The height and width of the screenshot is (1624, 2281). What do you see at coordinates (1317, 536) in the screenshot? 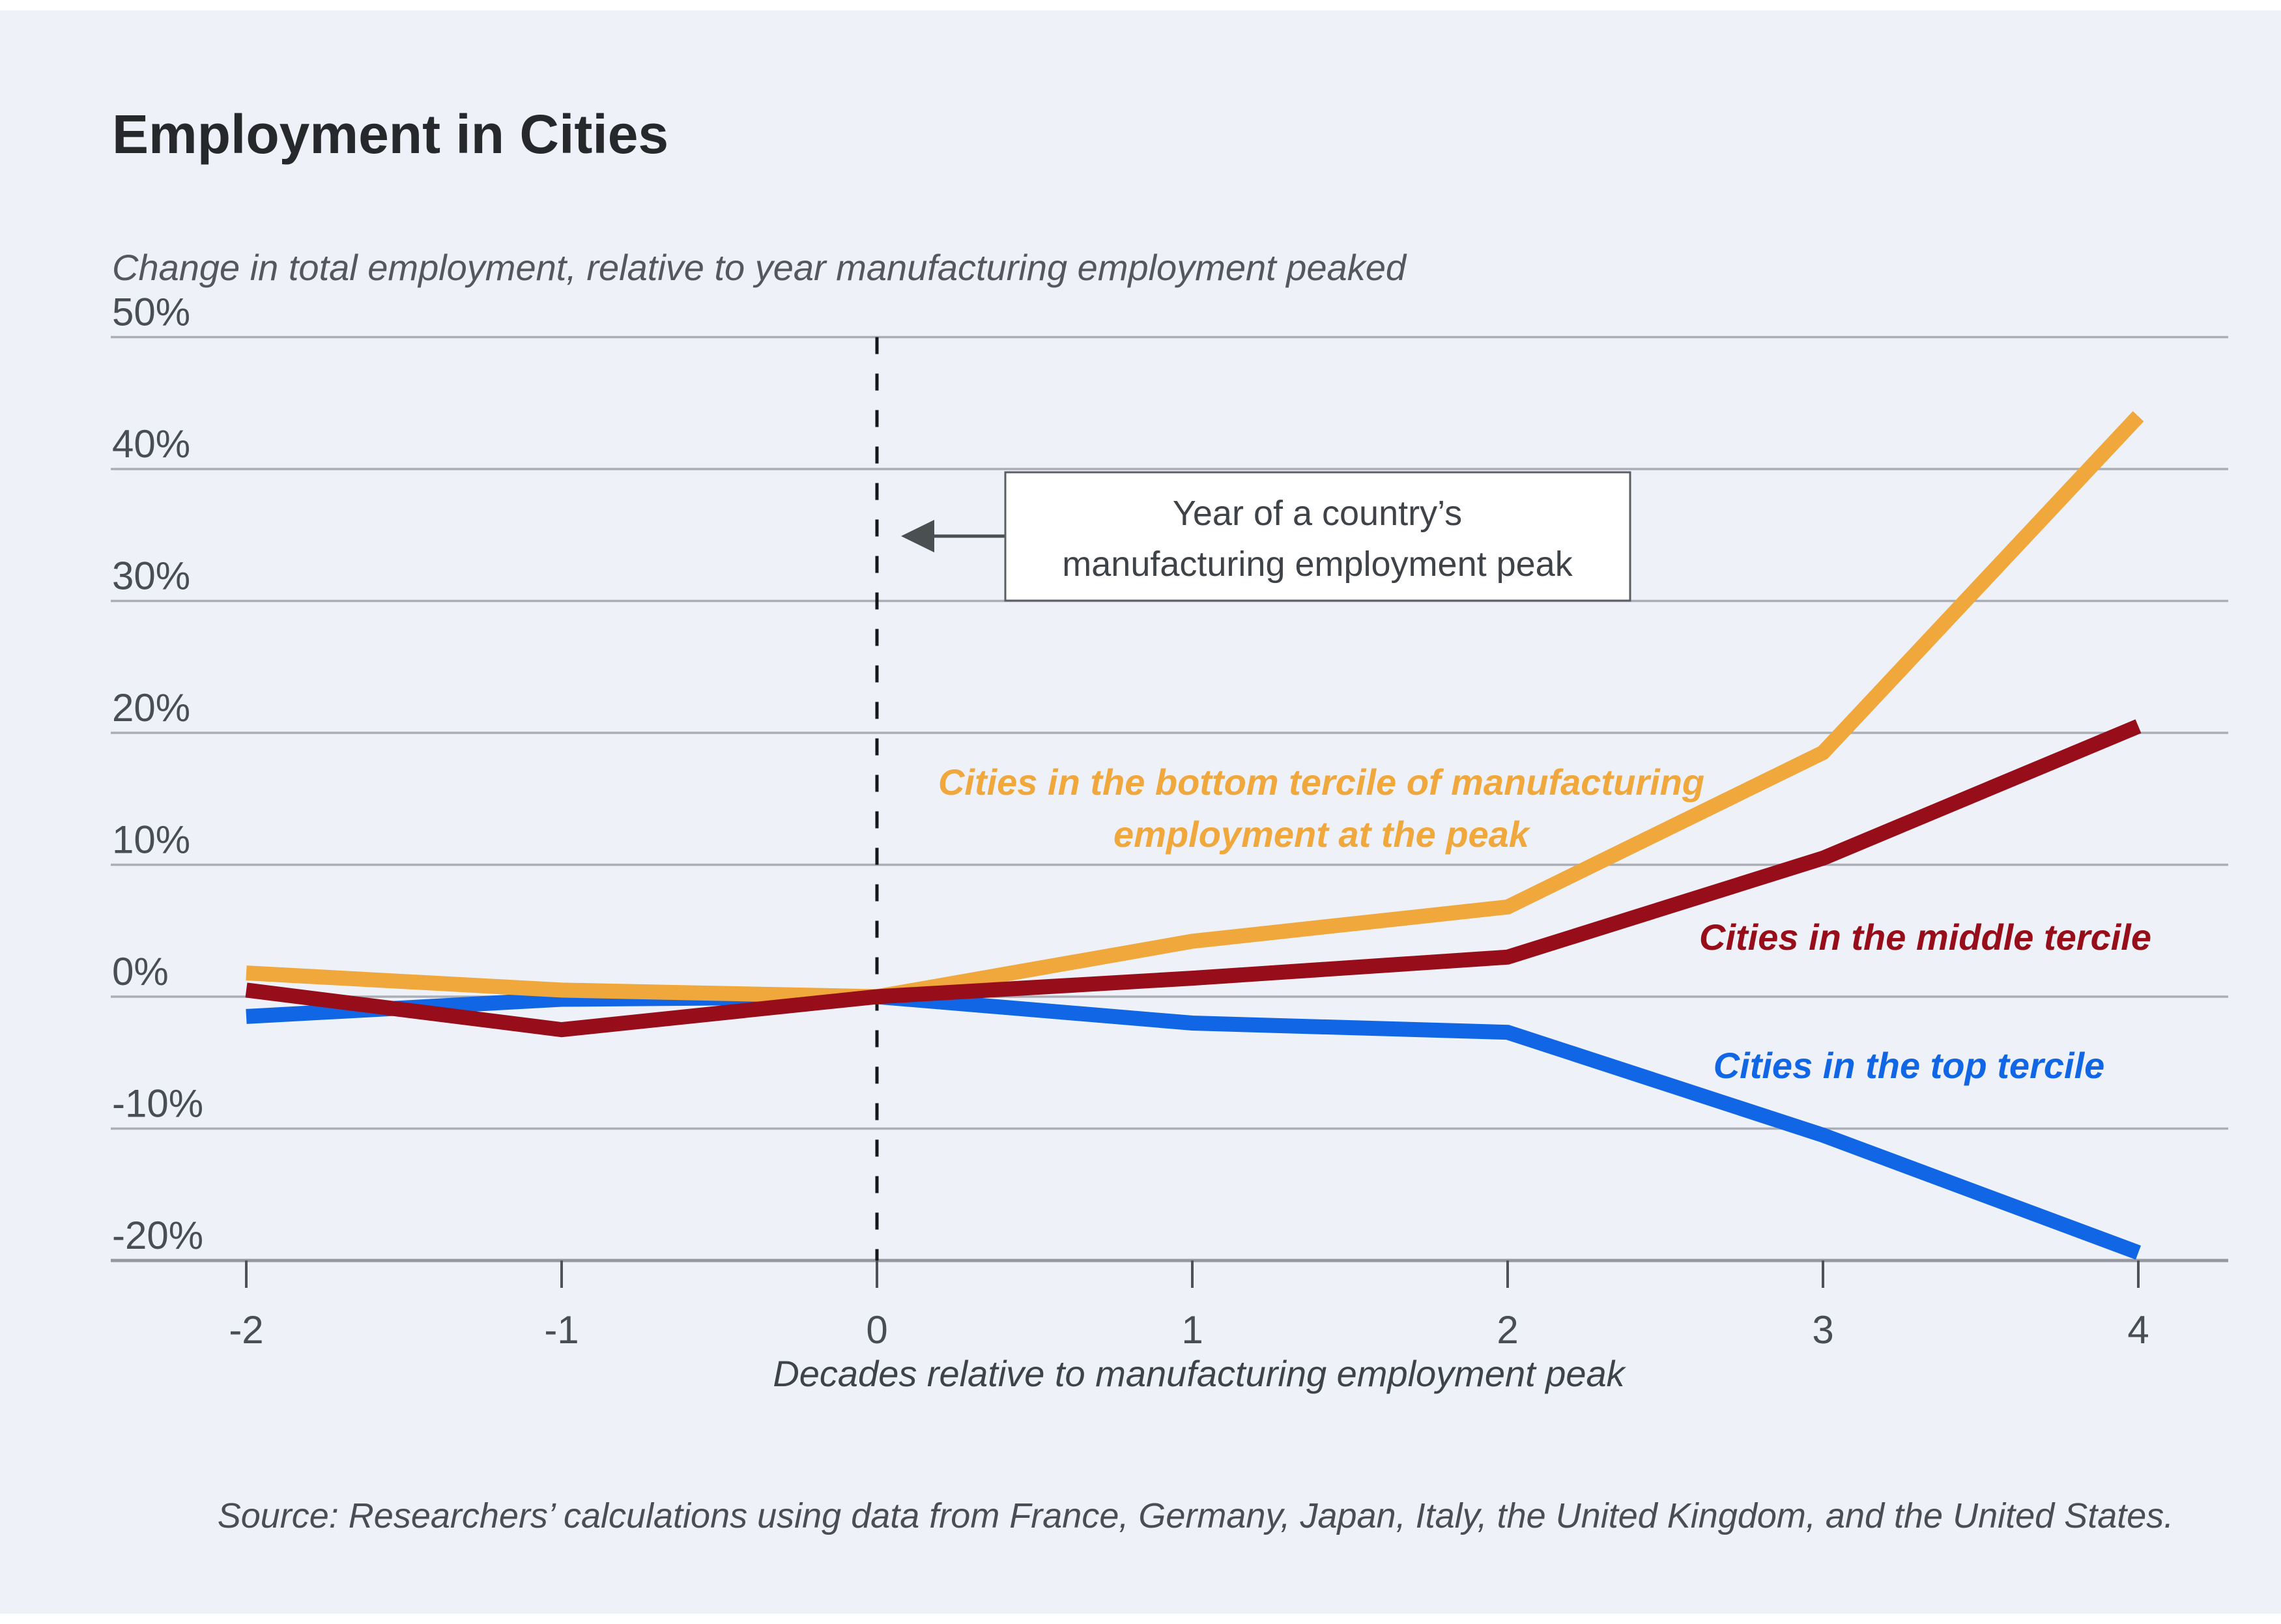
I see `annotation-box` at bounding box center [1317, 536].